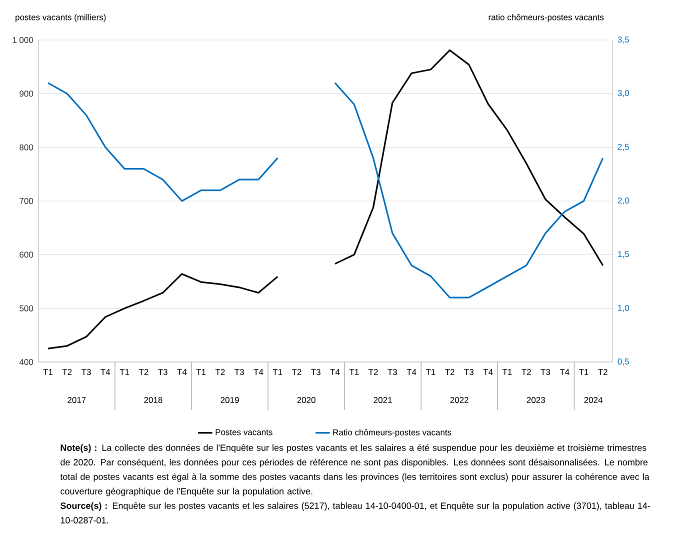  I want to click on y2-axis-title: ratio chômeurs-postes vacants, so click(546, 18).